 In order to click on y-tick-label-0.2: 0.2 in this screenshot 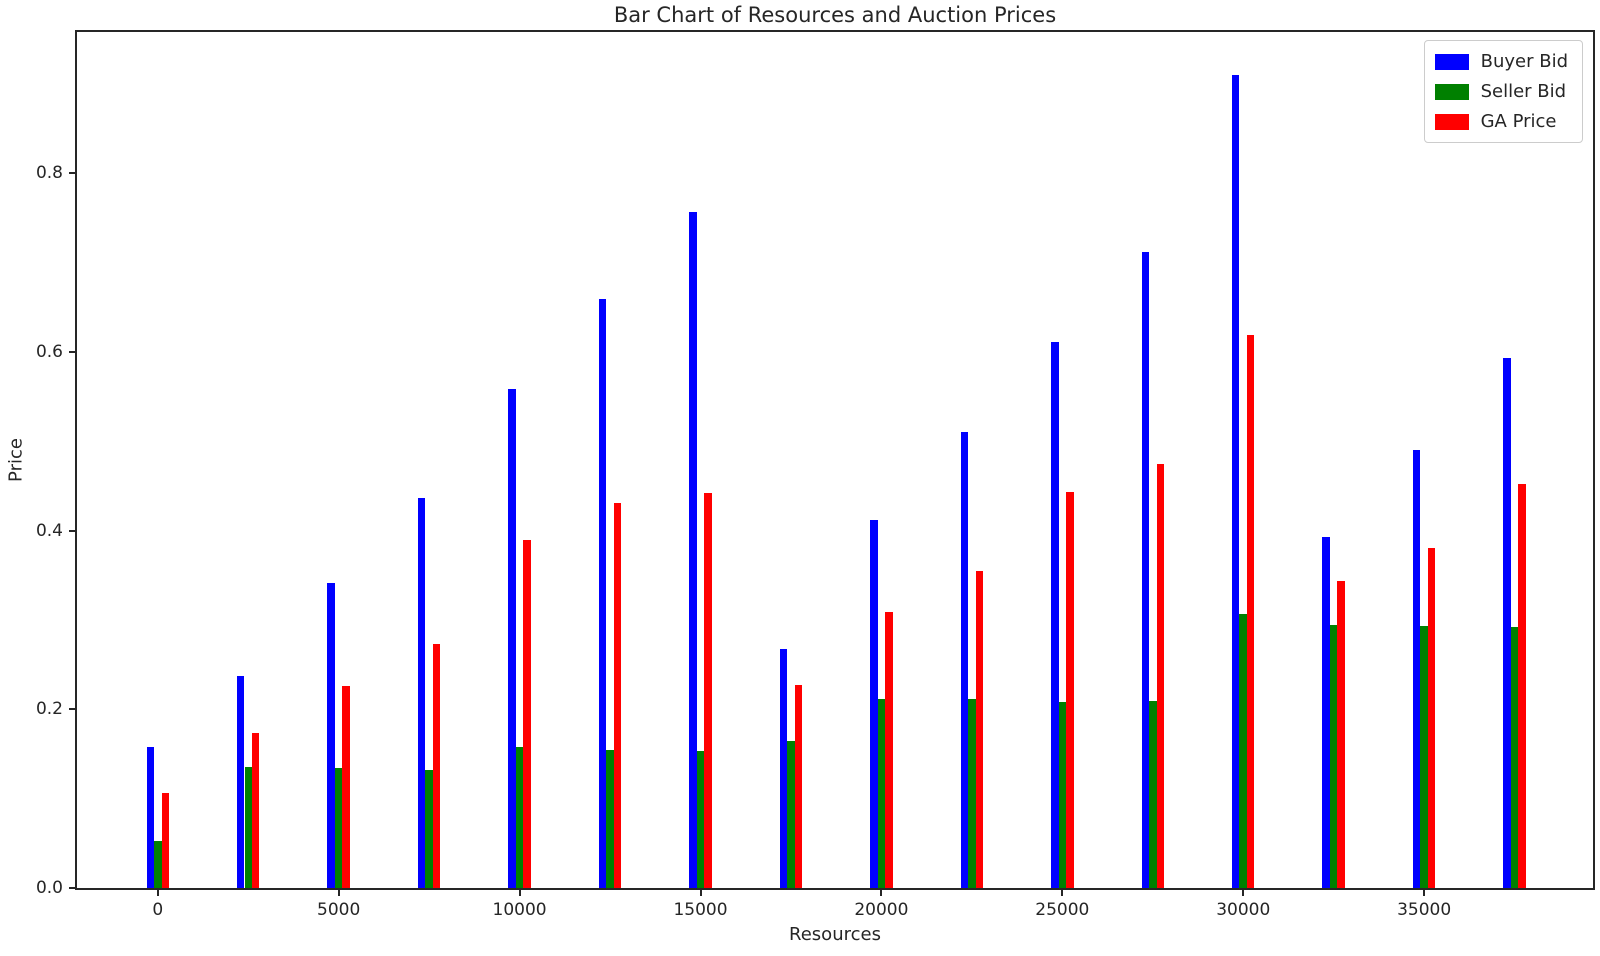, I will do `click(49, 709)`.